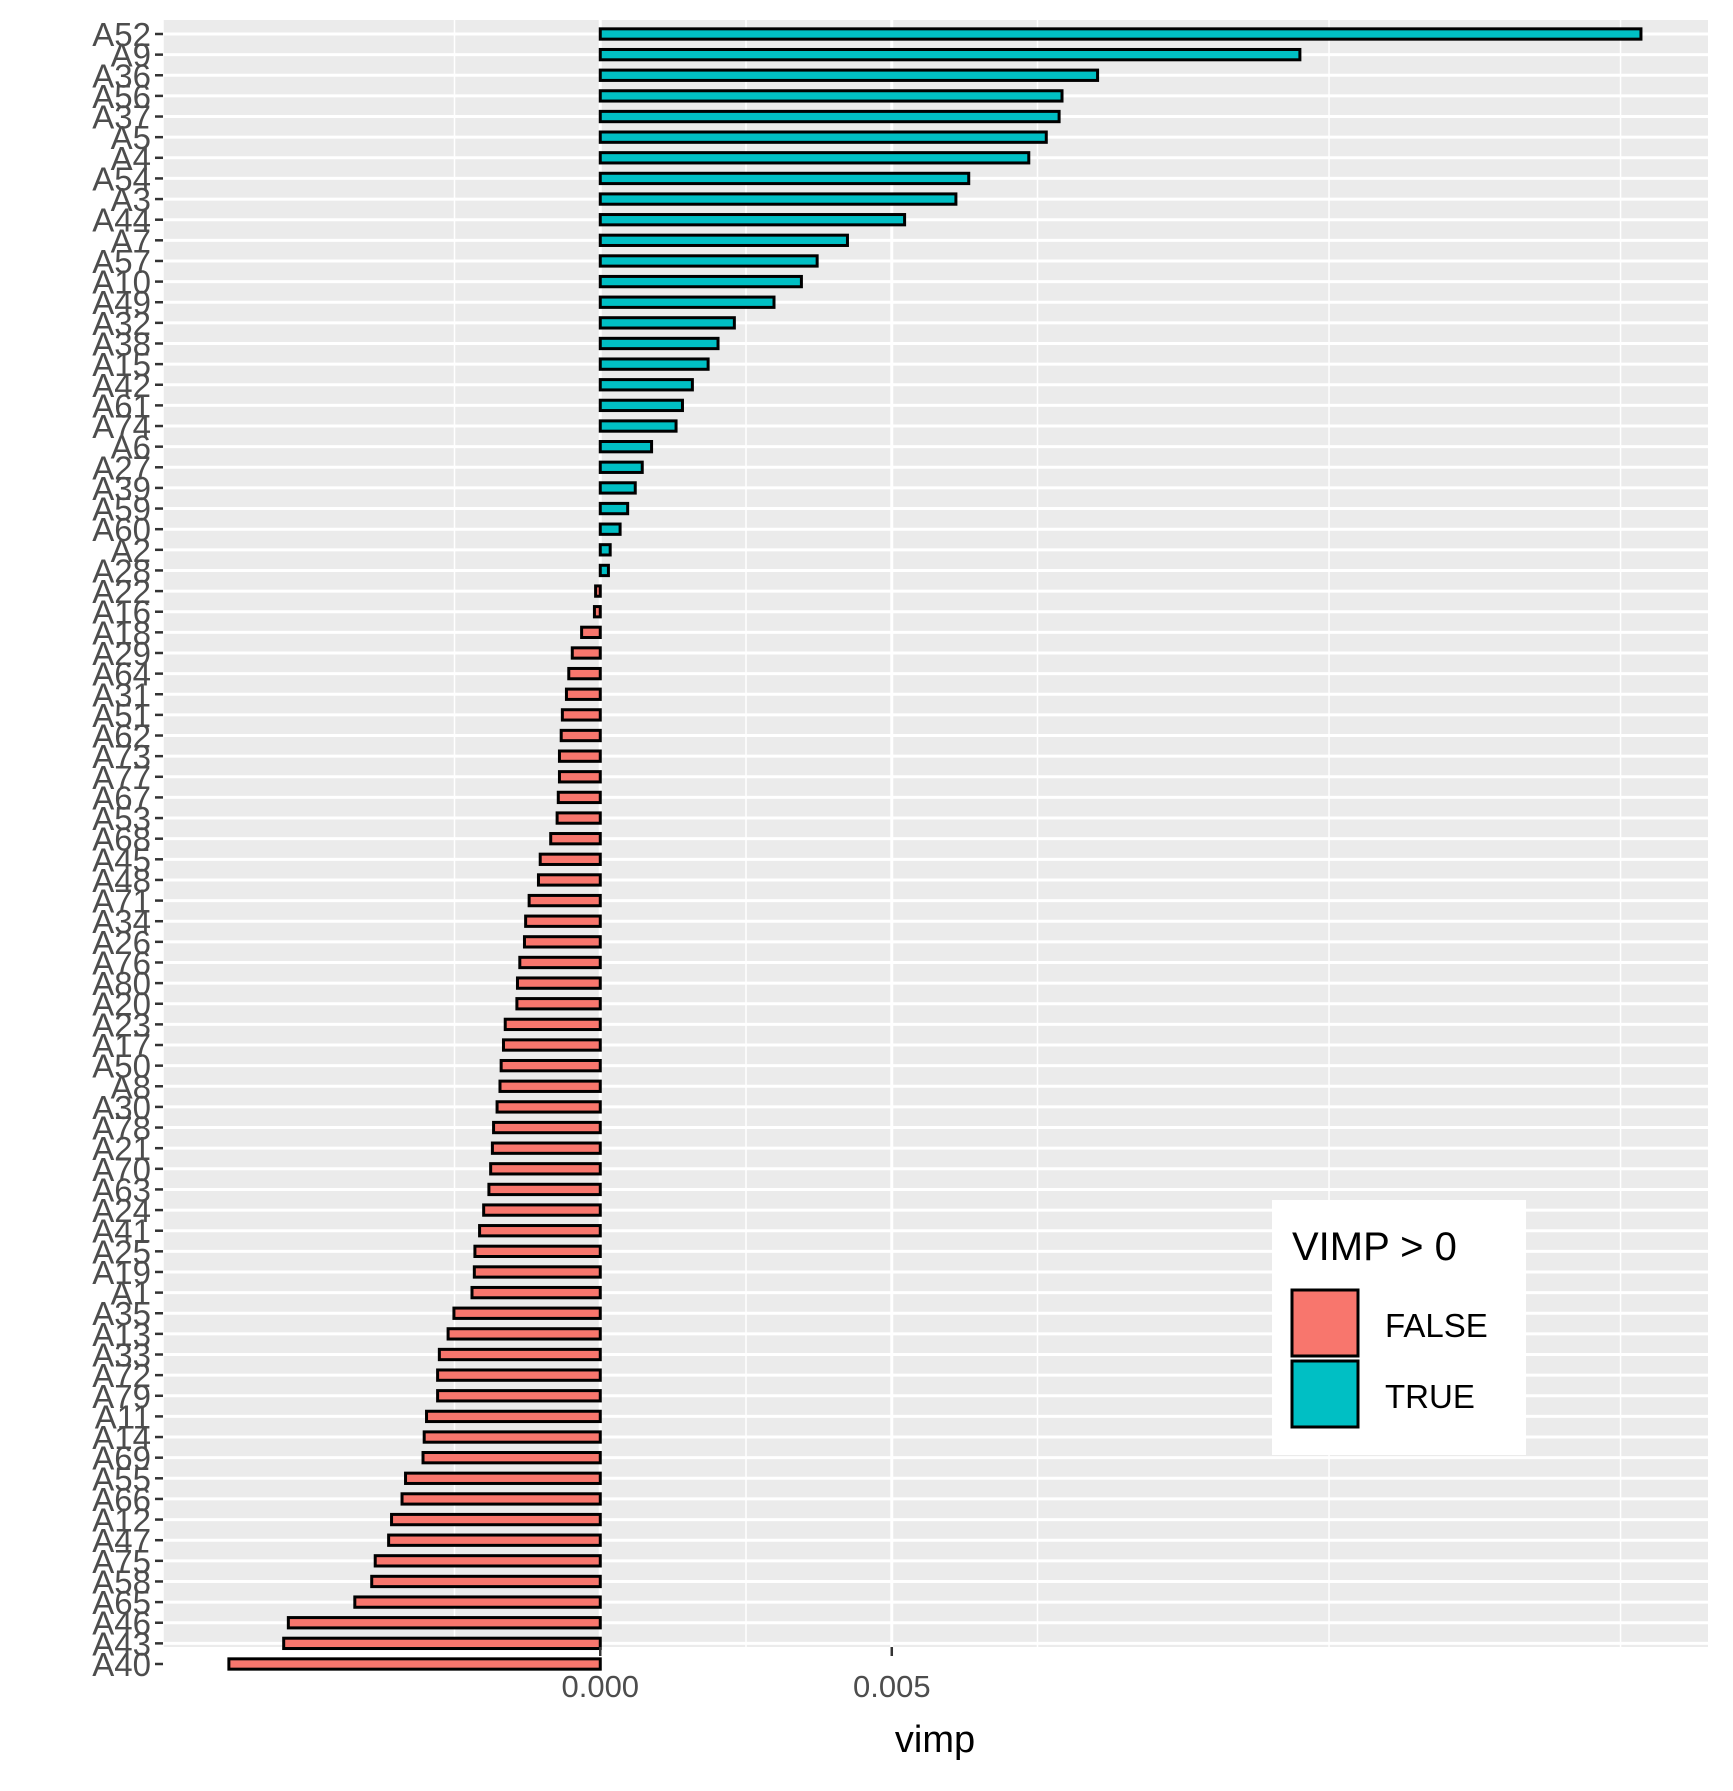  Describe the element at coordinates (121, 1623) in the screenshot. I see `y-tick-label-A46: A46` at that location.